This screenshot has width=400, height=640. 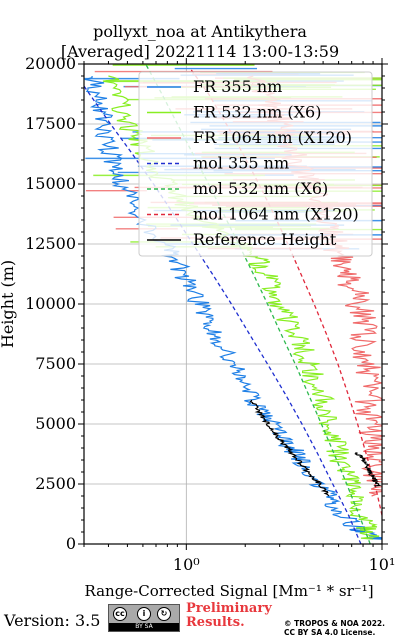 What do you see at coordinates (215, 622) in the screenshot?
I see `preliminary-line-2: Results.` at bounding box center [215, 622].